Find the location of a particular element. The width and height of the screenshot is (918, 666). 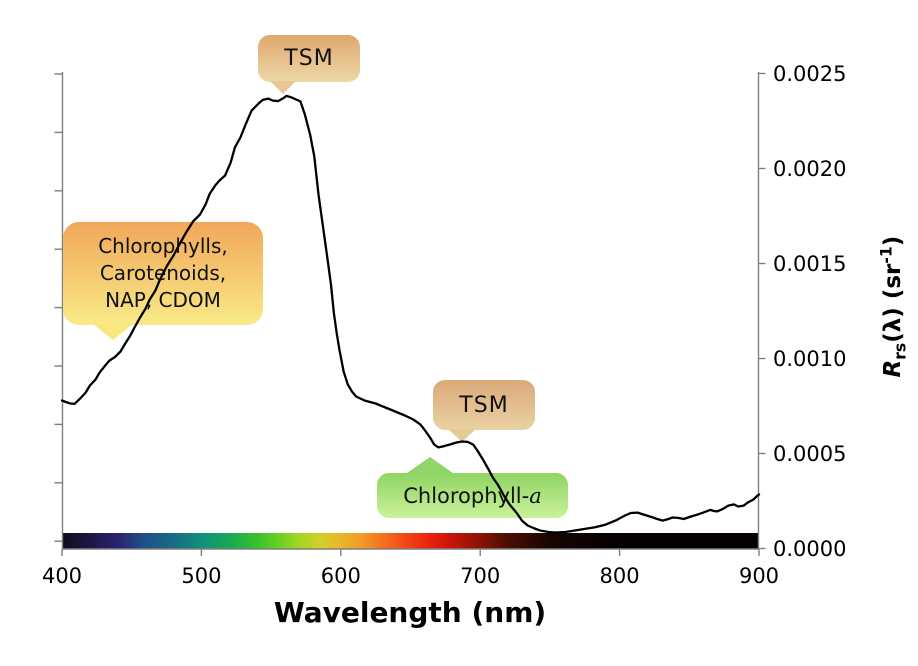

annotation-tsm-nir: TSM is located at coordinates (484, 411).